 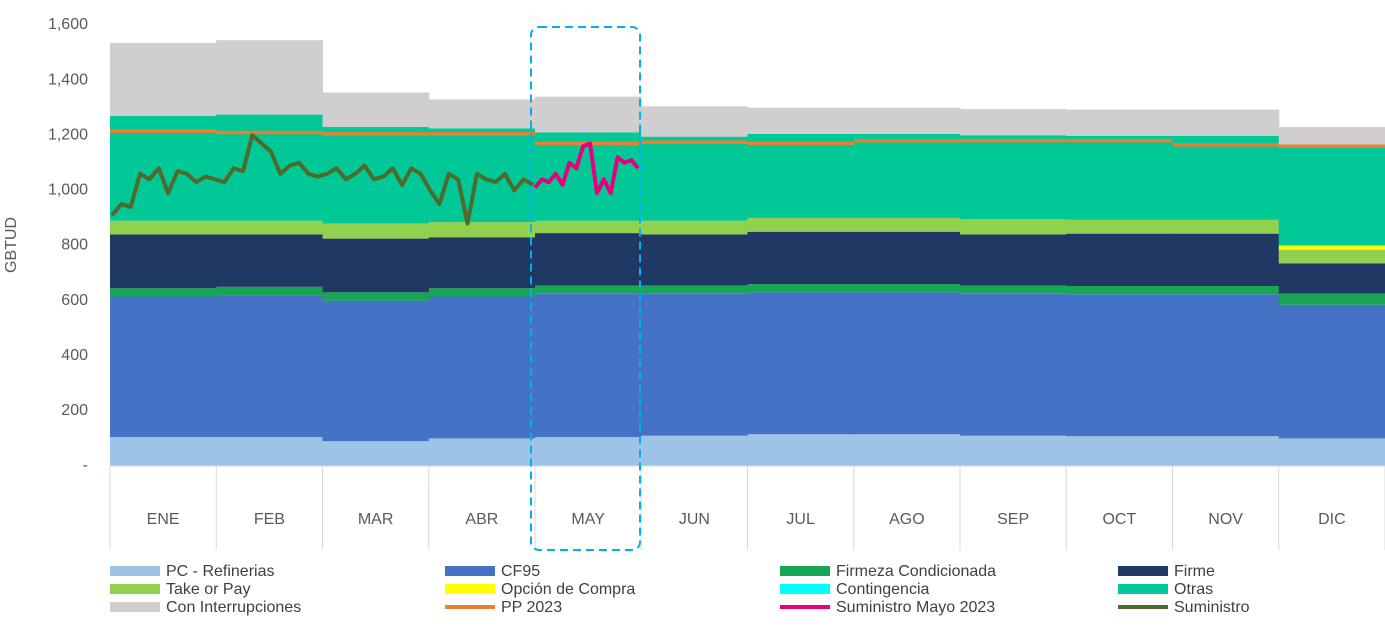 I want to click on y-tick-label: 1,000, so click(x=68, y=190).